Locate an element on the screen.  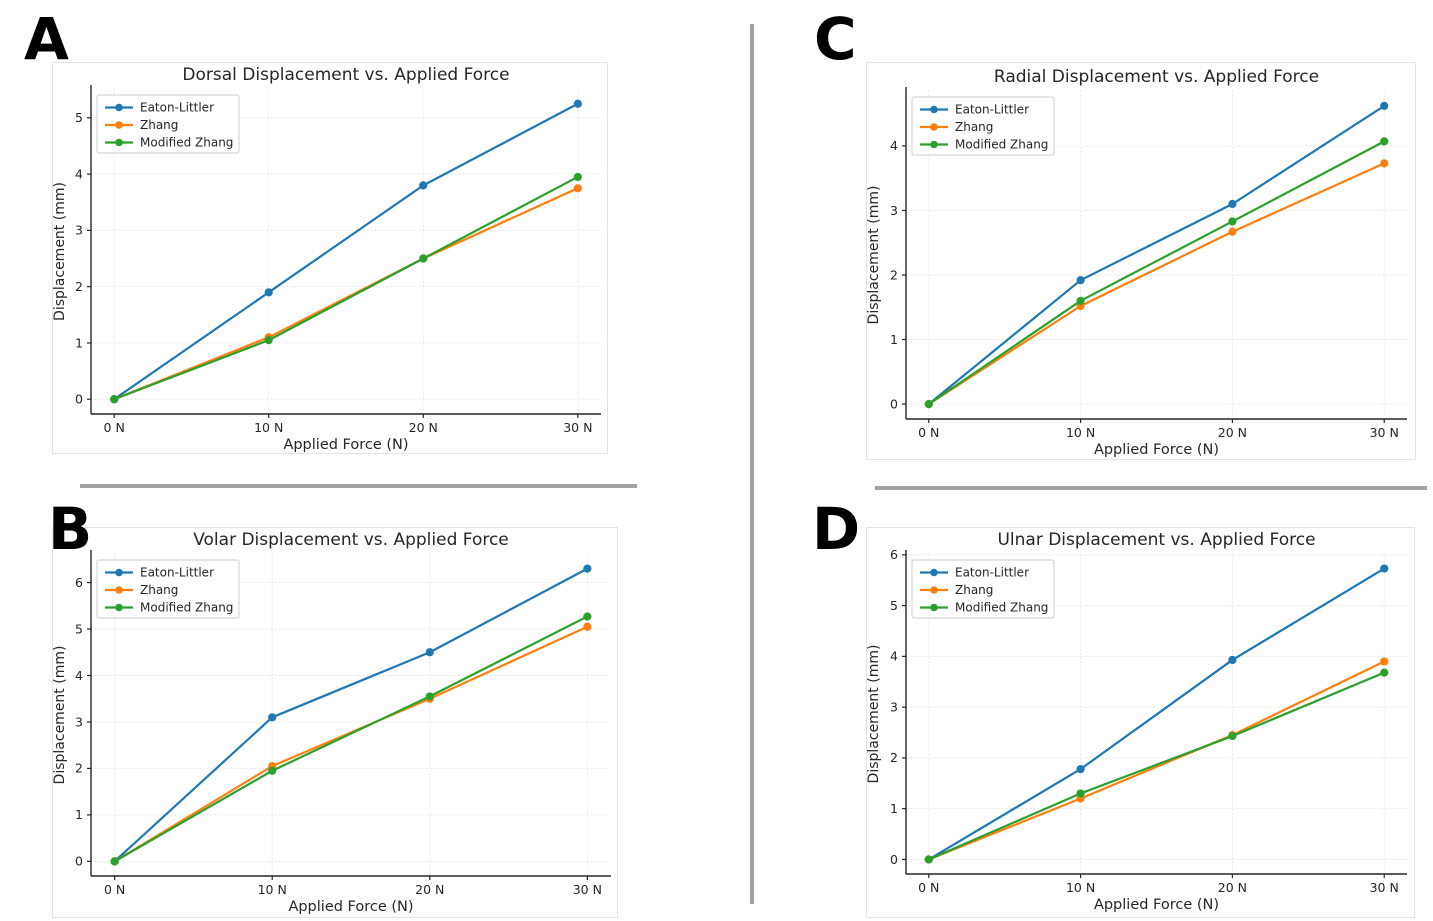
series-eaton-littler is located at coordinates (351, 715).